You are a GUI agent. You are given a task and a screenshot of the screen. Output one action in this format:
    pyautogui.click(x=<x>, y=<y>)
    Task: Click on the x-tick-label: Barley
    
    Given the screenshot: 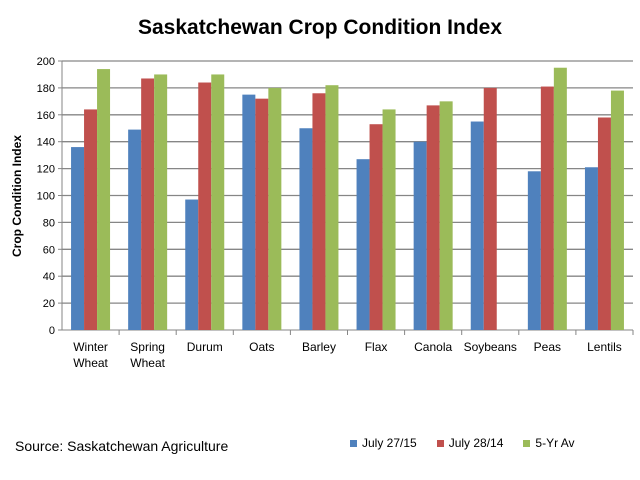 What is the action you would take?
    pyautogui.click(x=319, y=347)
    